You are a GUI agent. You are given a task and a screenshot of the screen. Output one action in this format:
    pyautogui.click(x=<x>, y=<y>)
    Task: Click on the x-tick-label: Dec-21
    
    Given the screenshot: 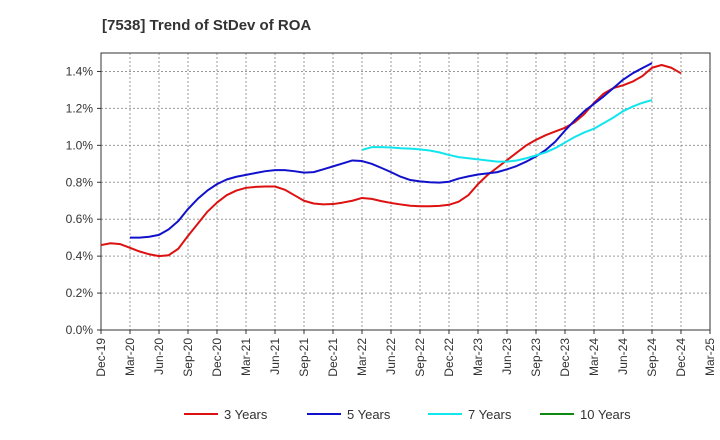 What is the action you would take?
    pyautogui.click(x=333, y=357)
    